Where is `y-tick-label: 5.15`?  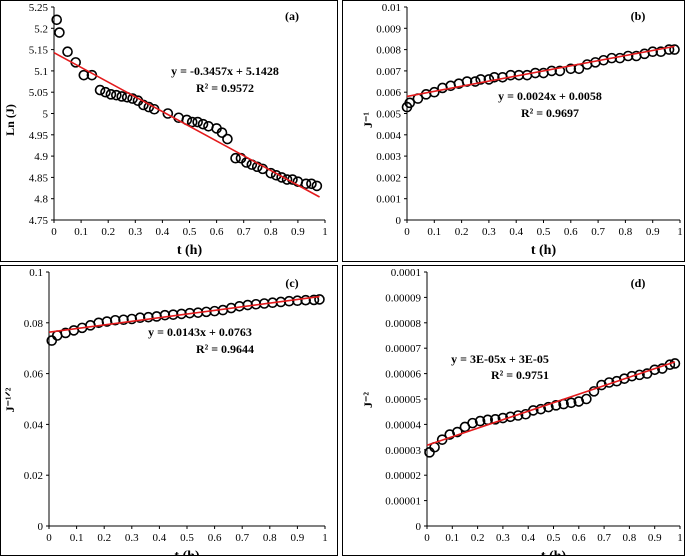
y-tick-label: 5.15 is located at coordinates (39, 51).